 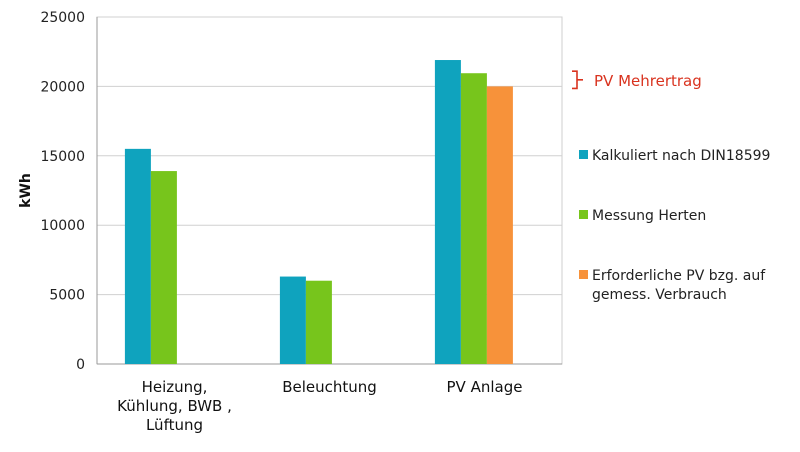 I want to click on annotation-label: PV Mehrertrag, so click(x=648, y=81).